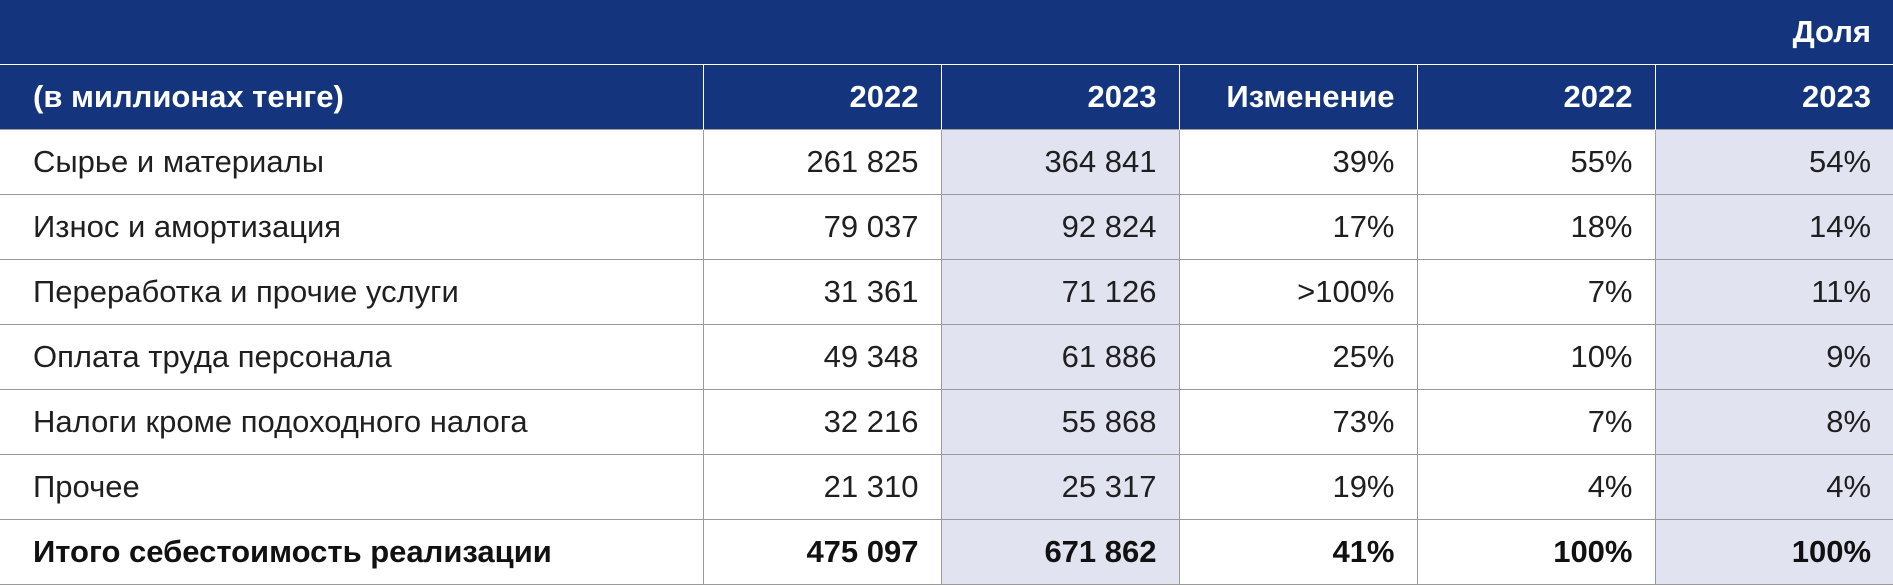  Describe the element at coordinates (351, 162) in the screenshot. I see `row-label: Сырье и материалы` at that location.